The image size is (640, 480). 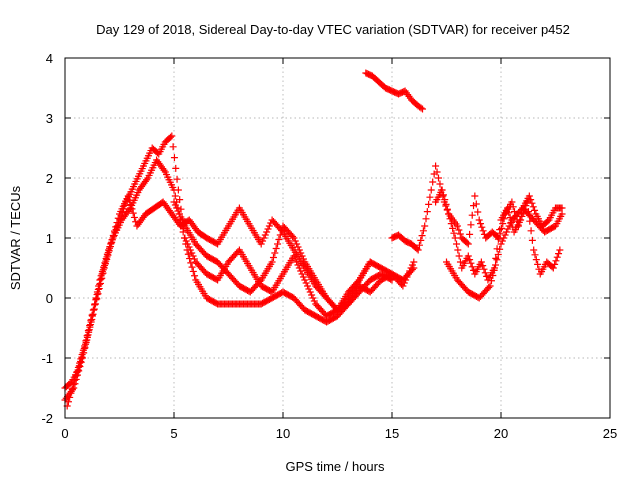 What do you see at coordinates (49, 178) in the screenshot?
I see `y-tick-label: 2` at bounding box center [49, 178].